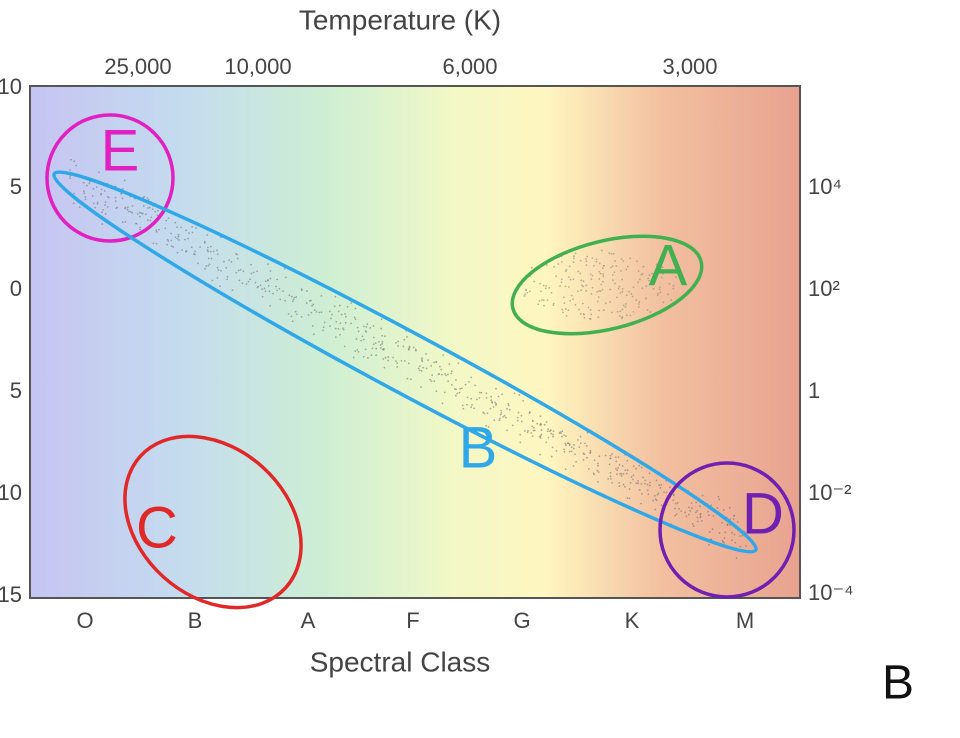  What do you see at coordinates (16, 288) in the screenshot?
I see `left-tick-label: 0` at bounding box center [16, 288].